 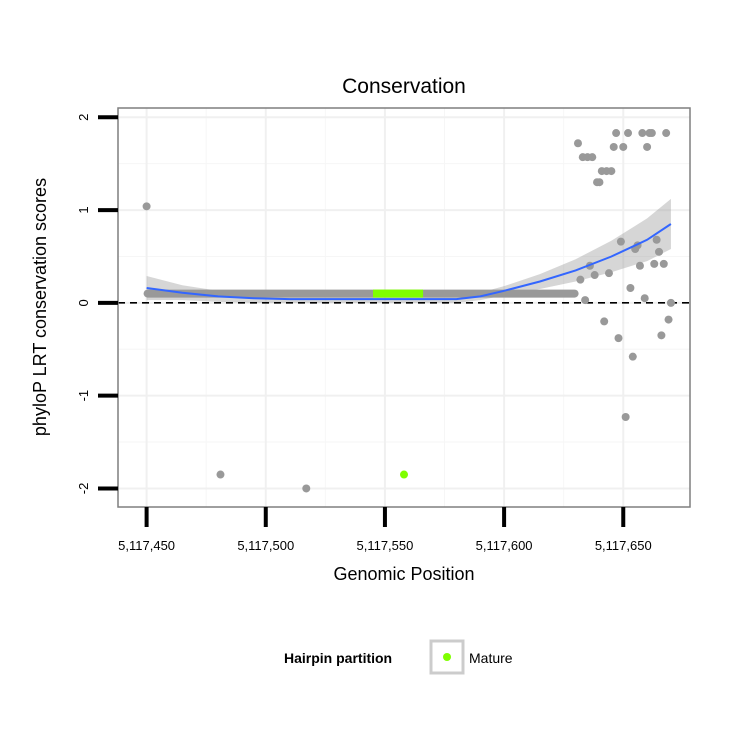 I want to click on point-band-mature, so click(x=398, y=293).